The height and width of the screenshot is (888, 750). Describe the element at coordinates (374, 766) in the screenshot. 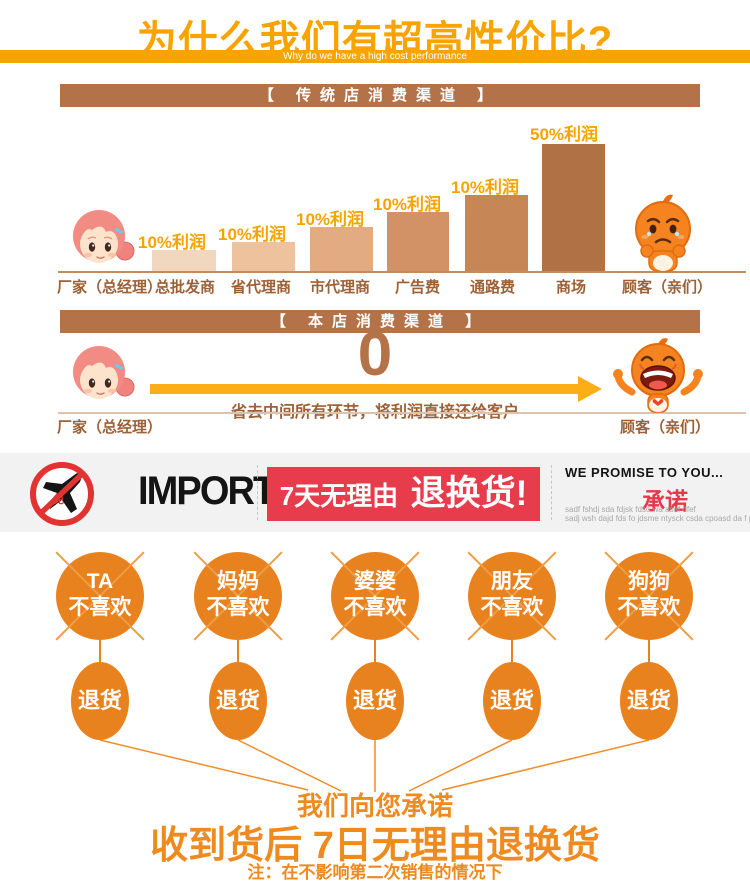

I see `converging-lines` at that location.